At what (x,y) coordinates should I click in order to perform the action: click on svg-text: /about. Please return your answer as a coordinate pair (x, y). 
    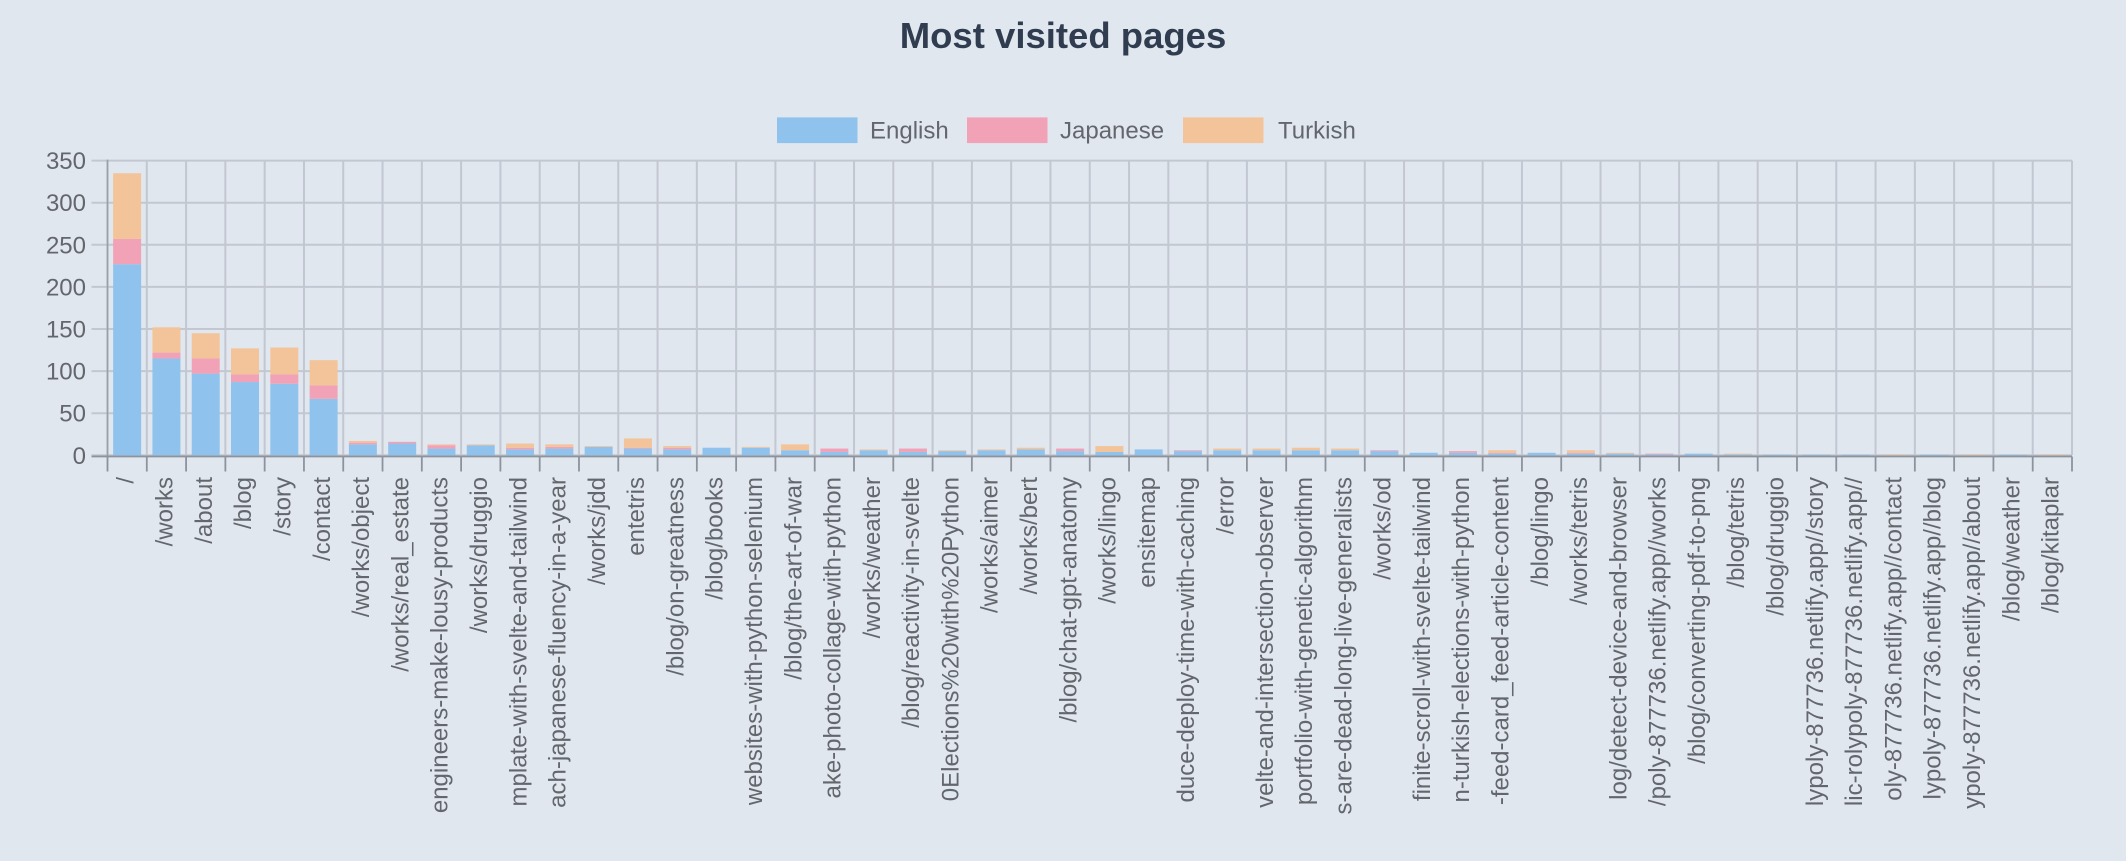
    Looking at the image, I should click on (204, 510).